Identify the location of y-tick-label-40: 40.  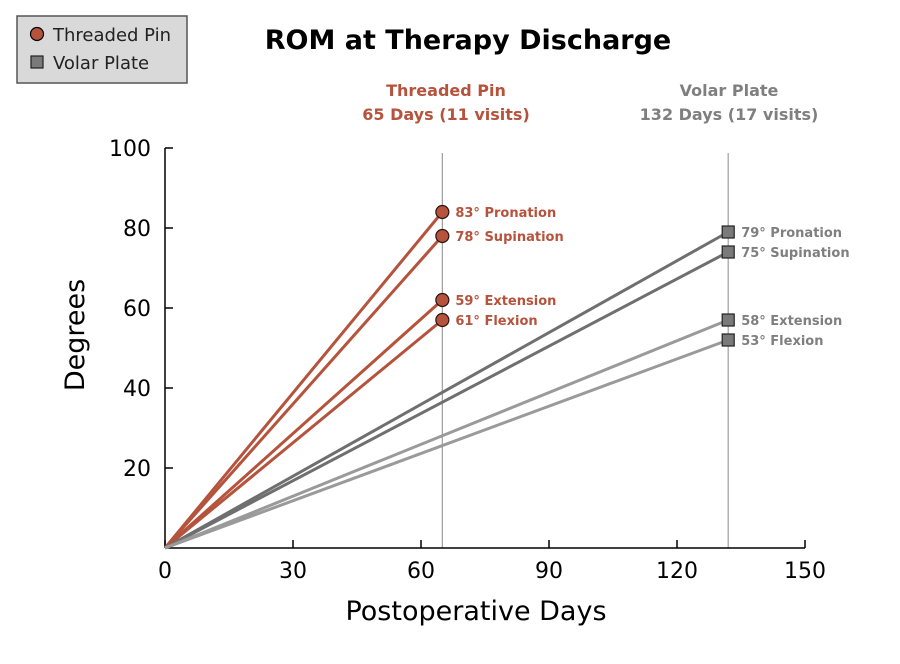
(137, 389).